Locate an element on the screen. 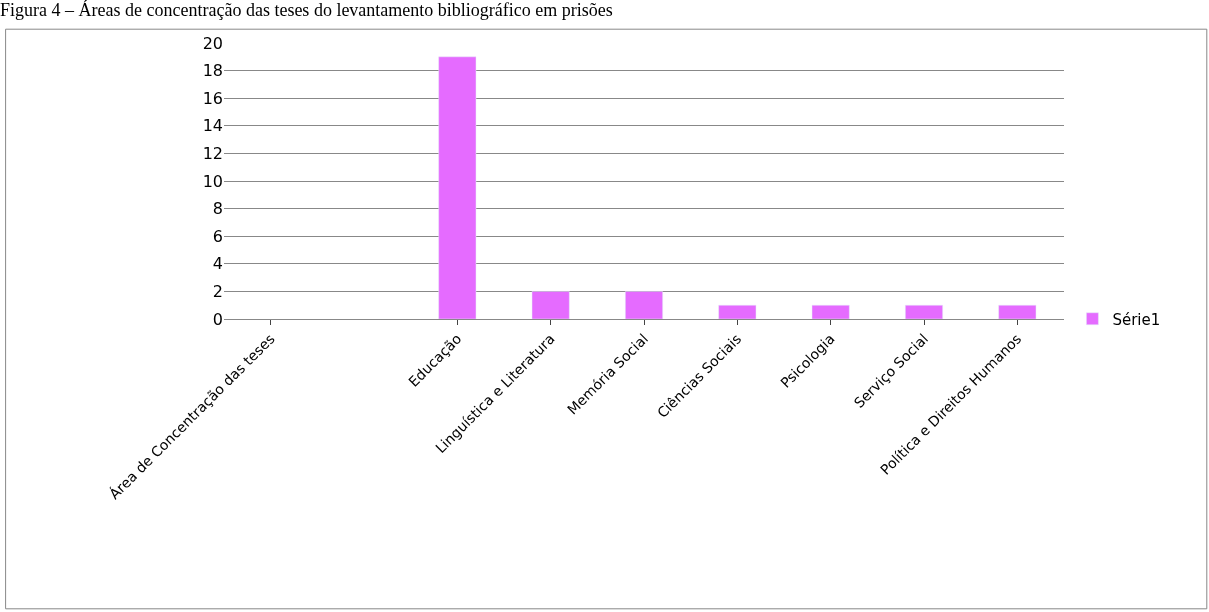  y-tick-label: 10 is located at coordinates (212, 181).